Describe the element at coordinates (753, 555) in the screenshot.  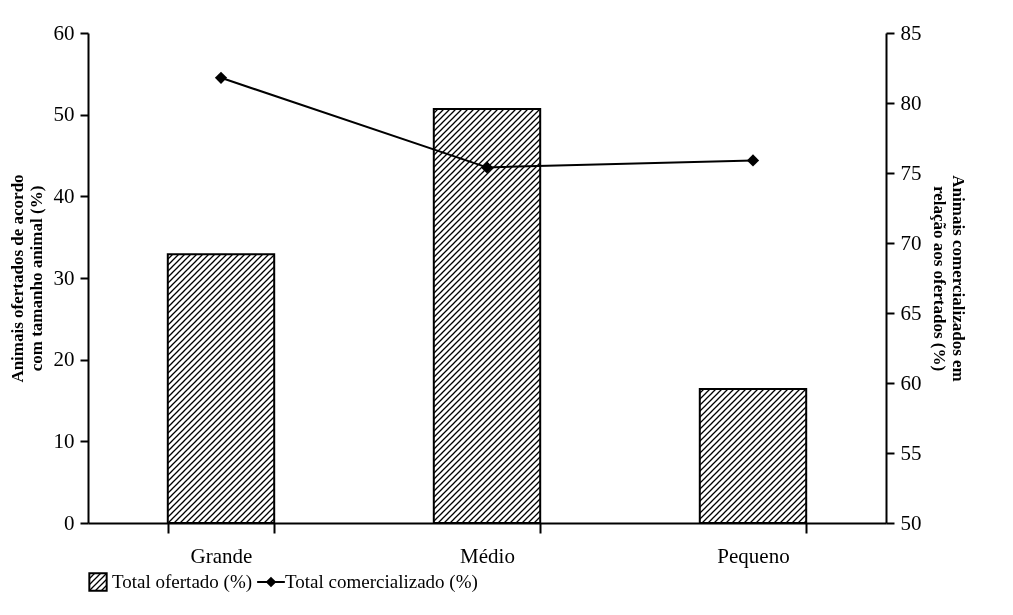
I see `x-tick-label: Pequeno` at that location.